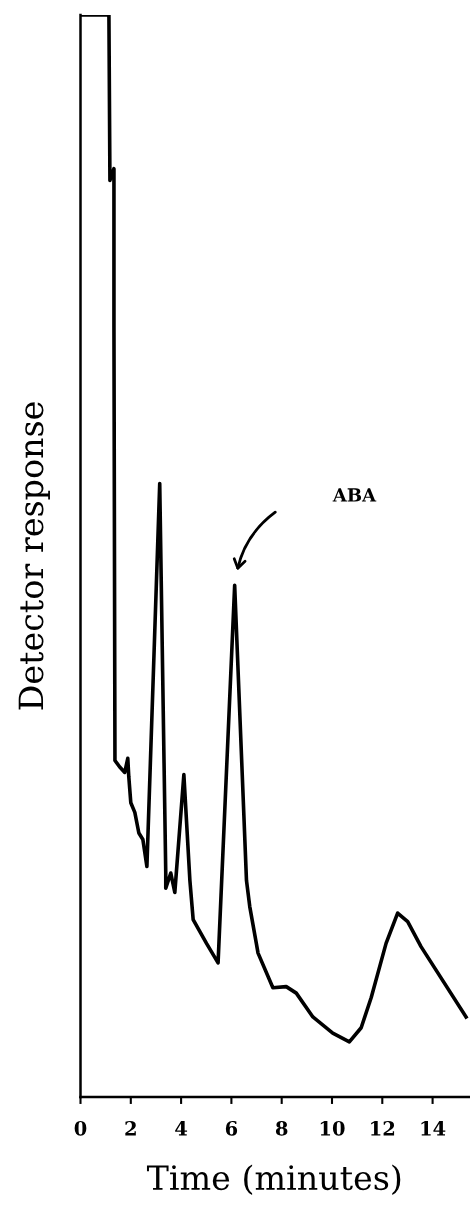 This screenshot has width=470, height=1205. Describe the element at coordinates (34, 556) in the screenshot. I see `y-axis-title: Detector response` at that location.